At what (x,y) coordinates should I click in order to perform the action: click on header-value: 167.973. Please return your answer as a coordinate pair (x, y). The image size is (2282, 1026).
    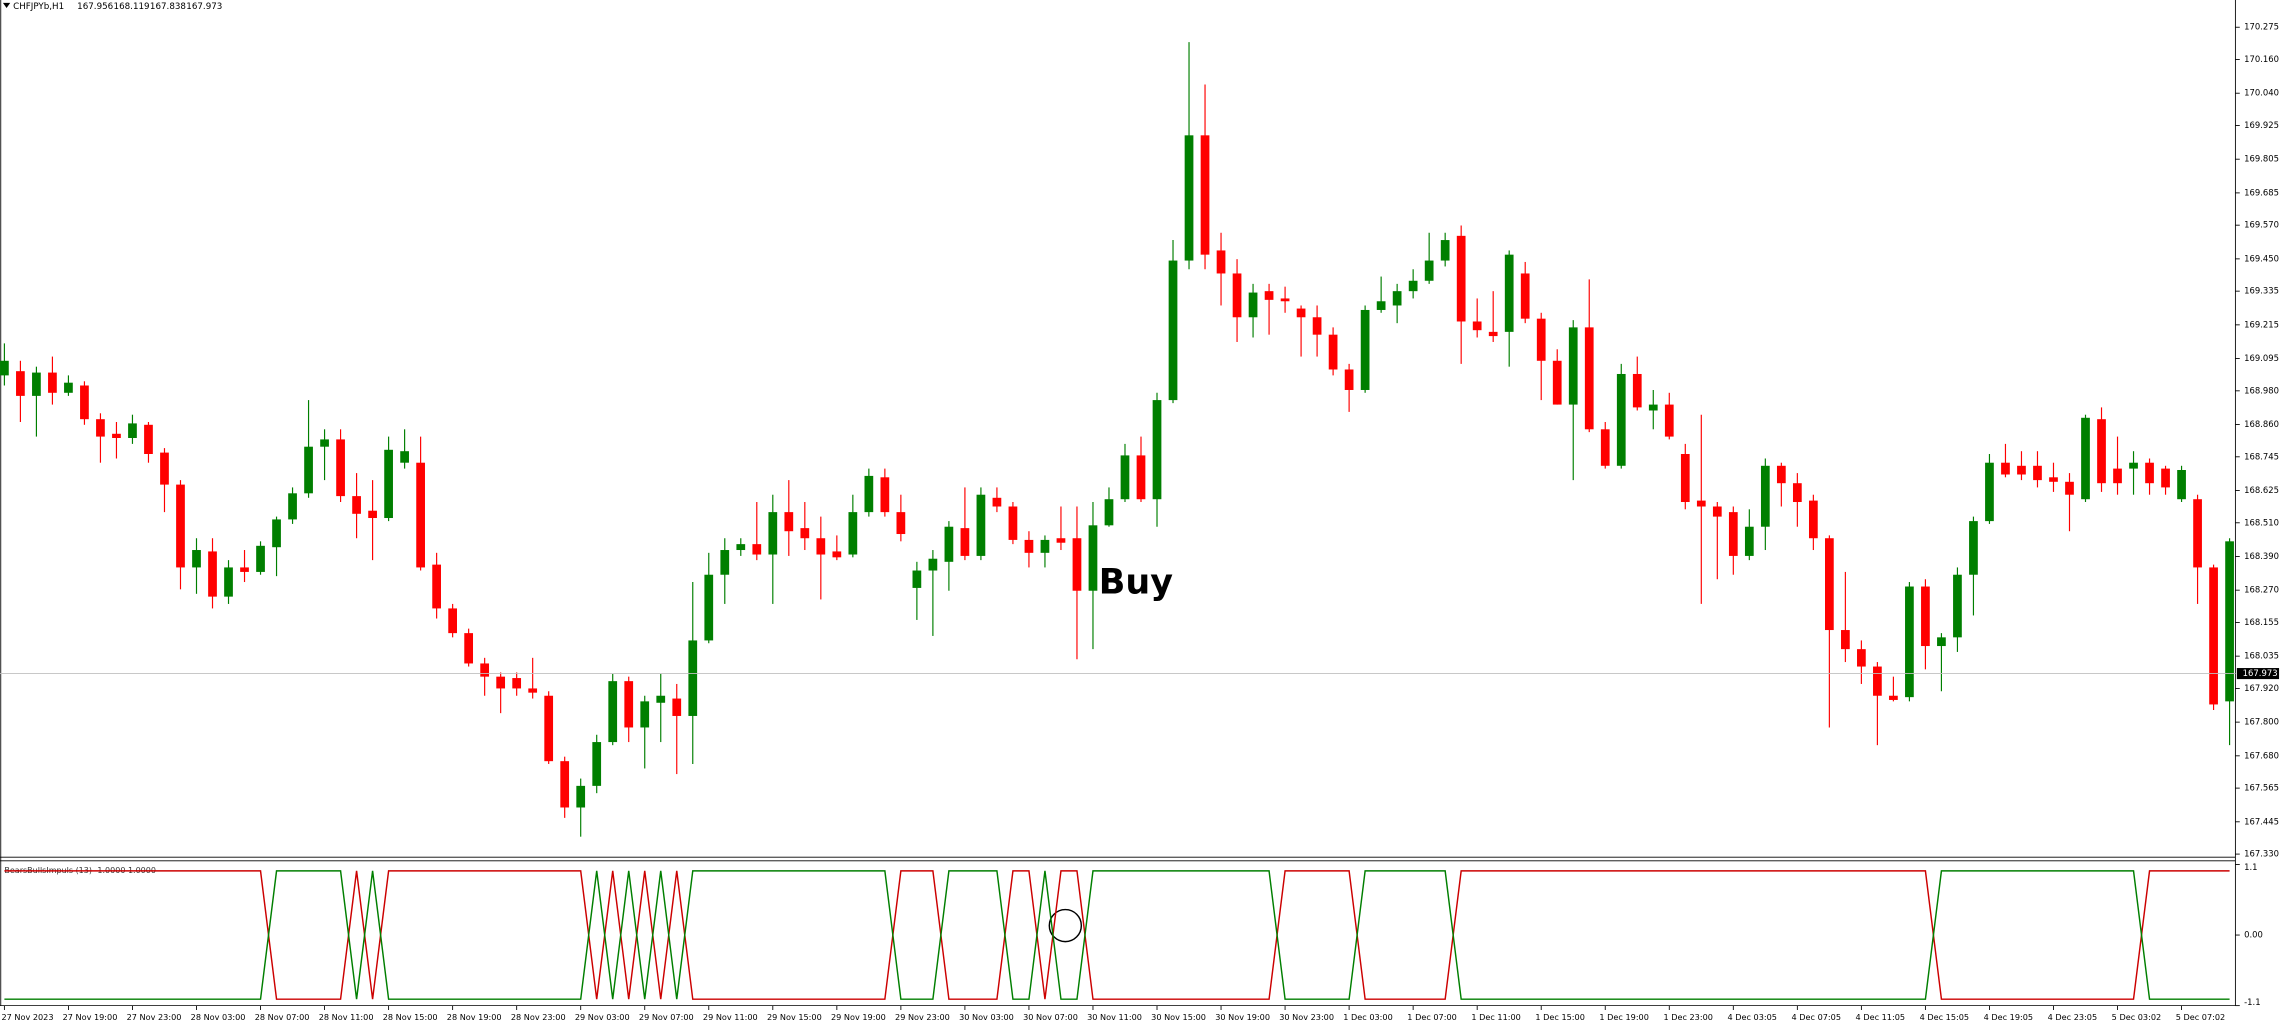
    Looking at the image, I should click on (204, 7).